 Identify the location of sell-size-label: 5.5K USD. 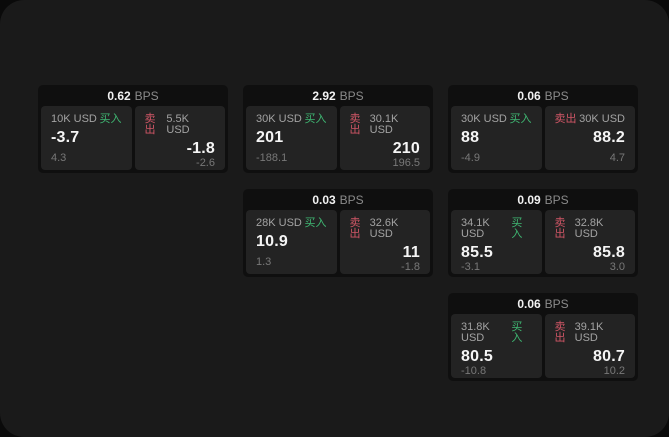
(178, 124).